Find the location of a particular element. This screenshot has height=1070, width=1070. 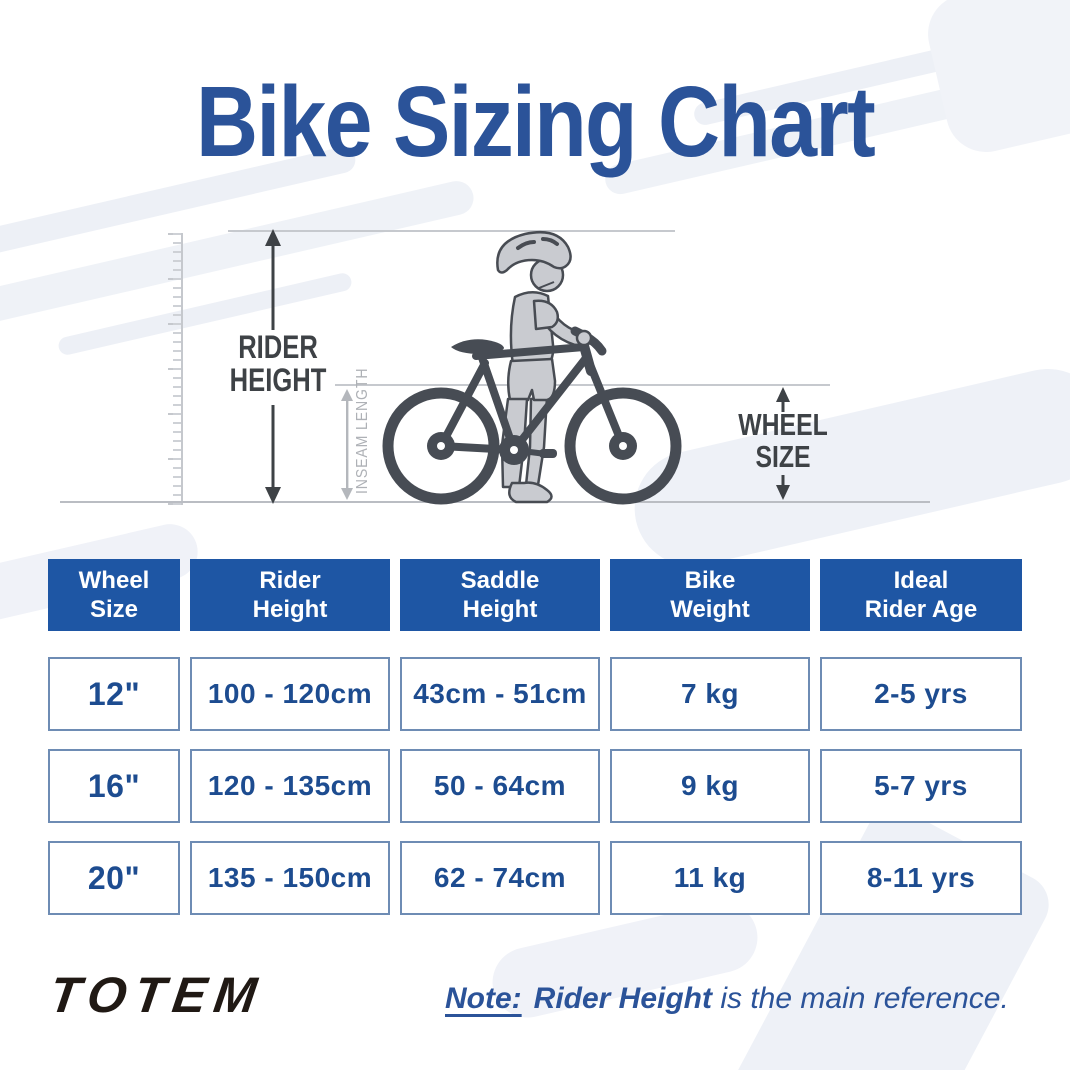

rider-shoe is located at coordinates (530, 492).